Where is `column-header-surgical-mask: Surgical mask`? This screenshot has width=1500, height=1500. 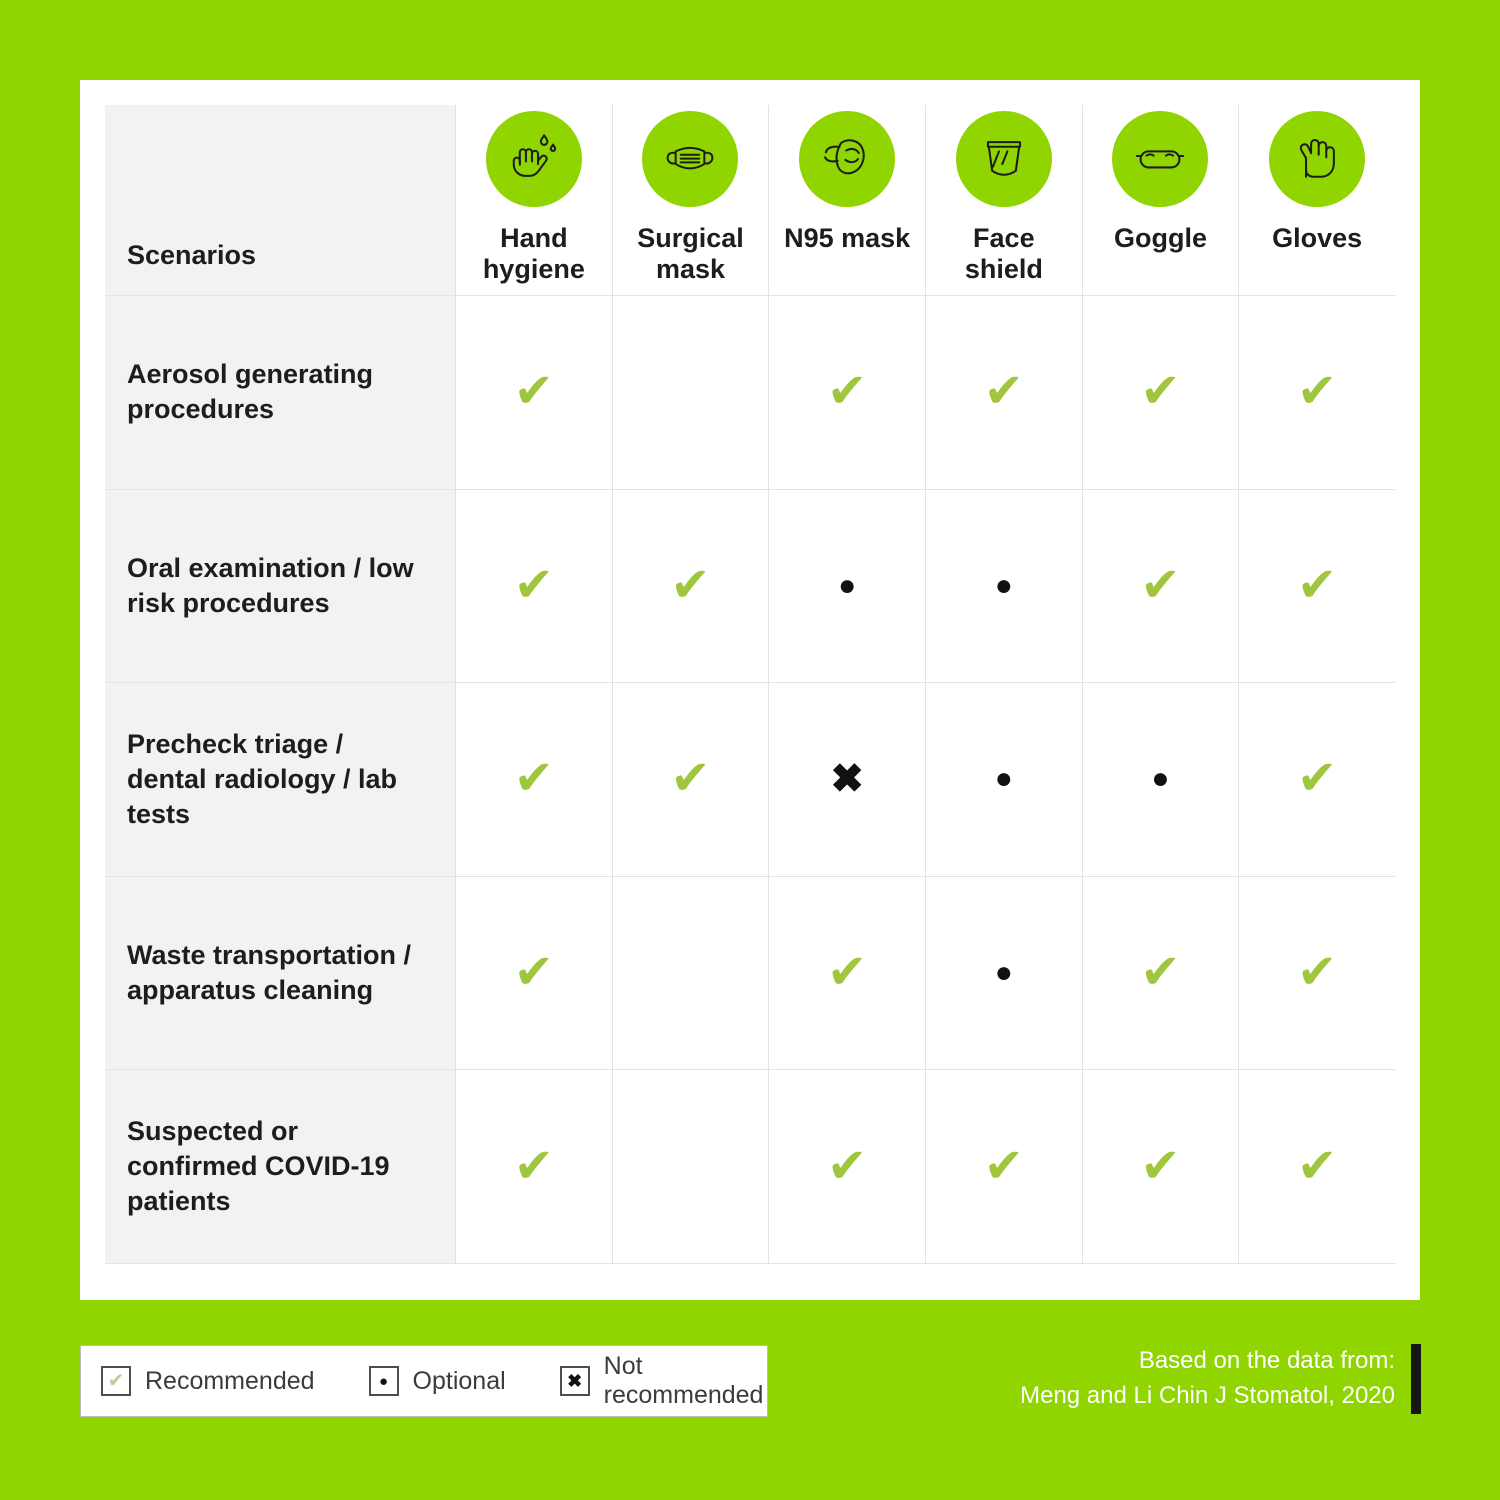
column-header-surgical-mask: Surgical mask is located at coordinates (690, 200).